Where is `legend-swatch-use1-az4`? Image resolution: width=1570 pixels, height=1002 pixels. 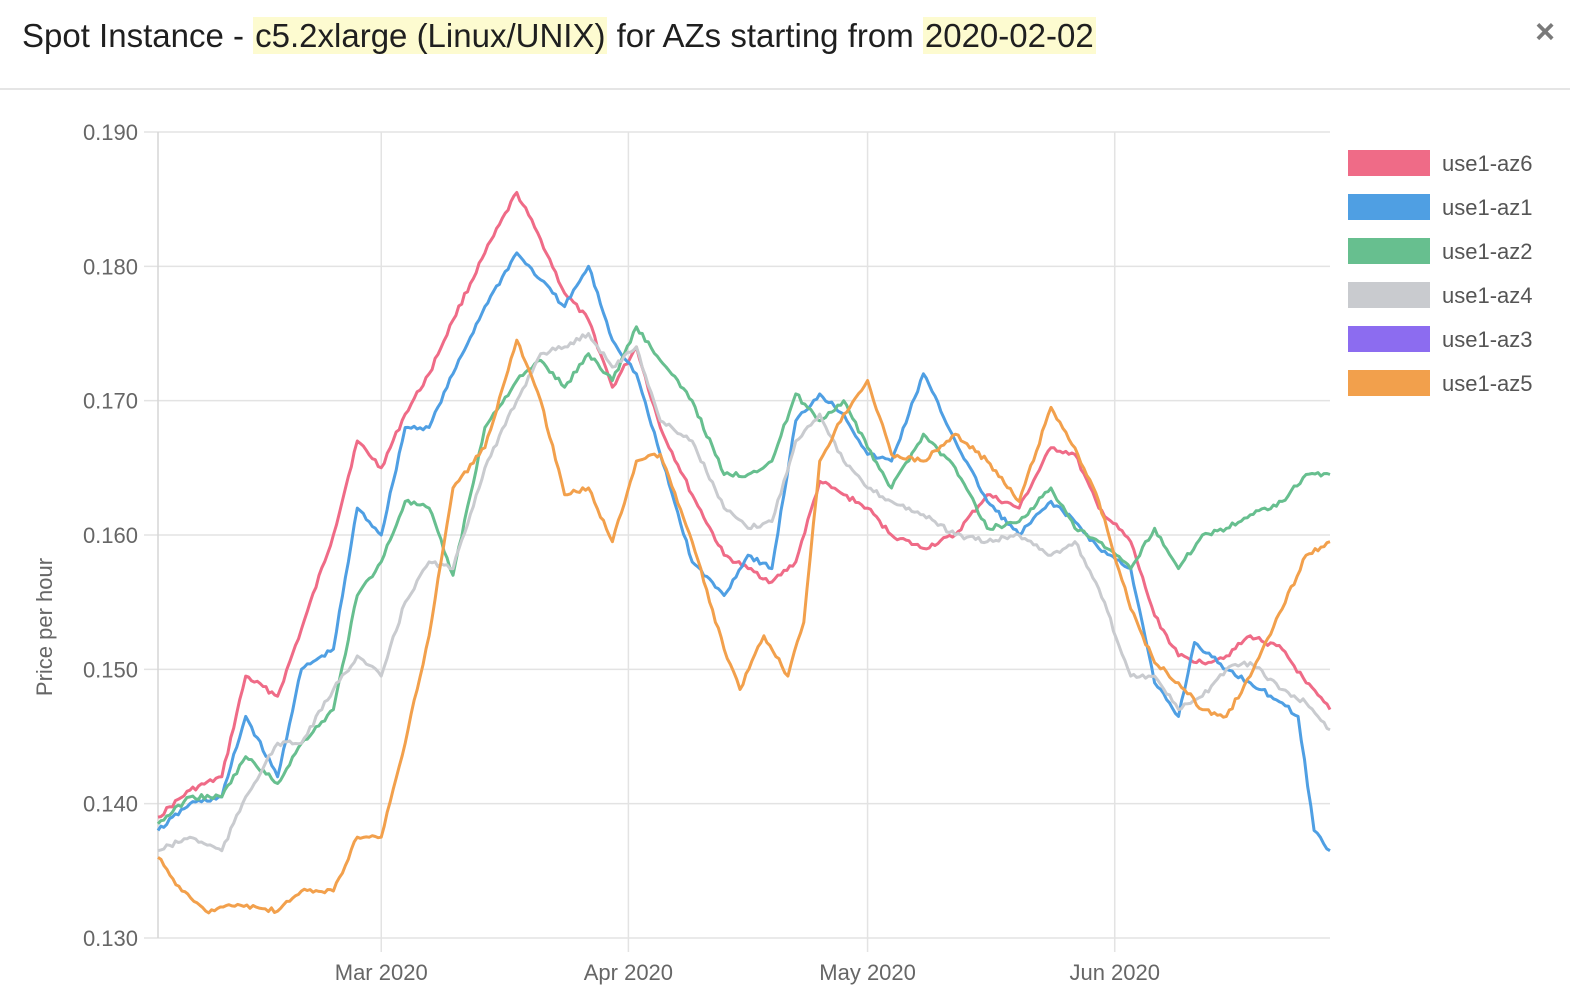 legend-swatch-use1-az4 is located at coordinates (1389, 295).